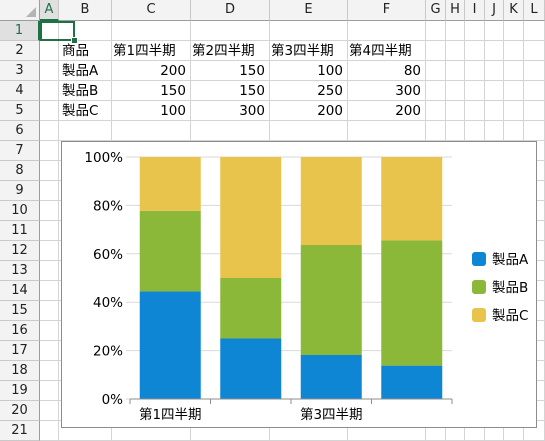 This screenshot has height=441, width=545. I want to click on cell-I2, so click(475, 51).